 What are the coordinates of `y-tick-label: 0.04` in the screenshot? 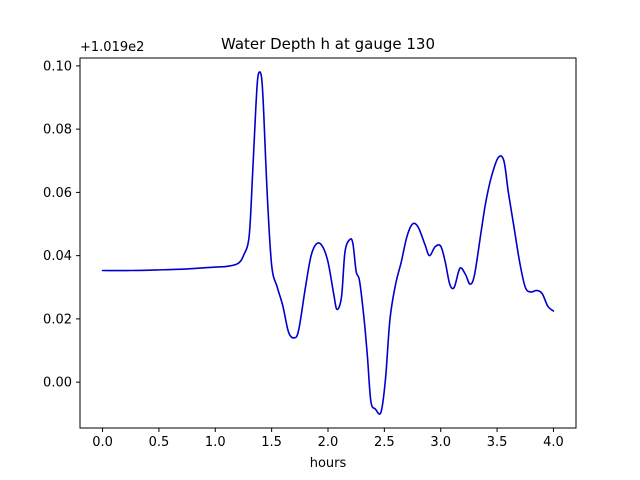 It's located at (57, 256).